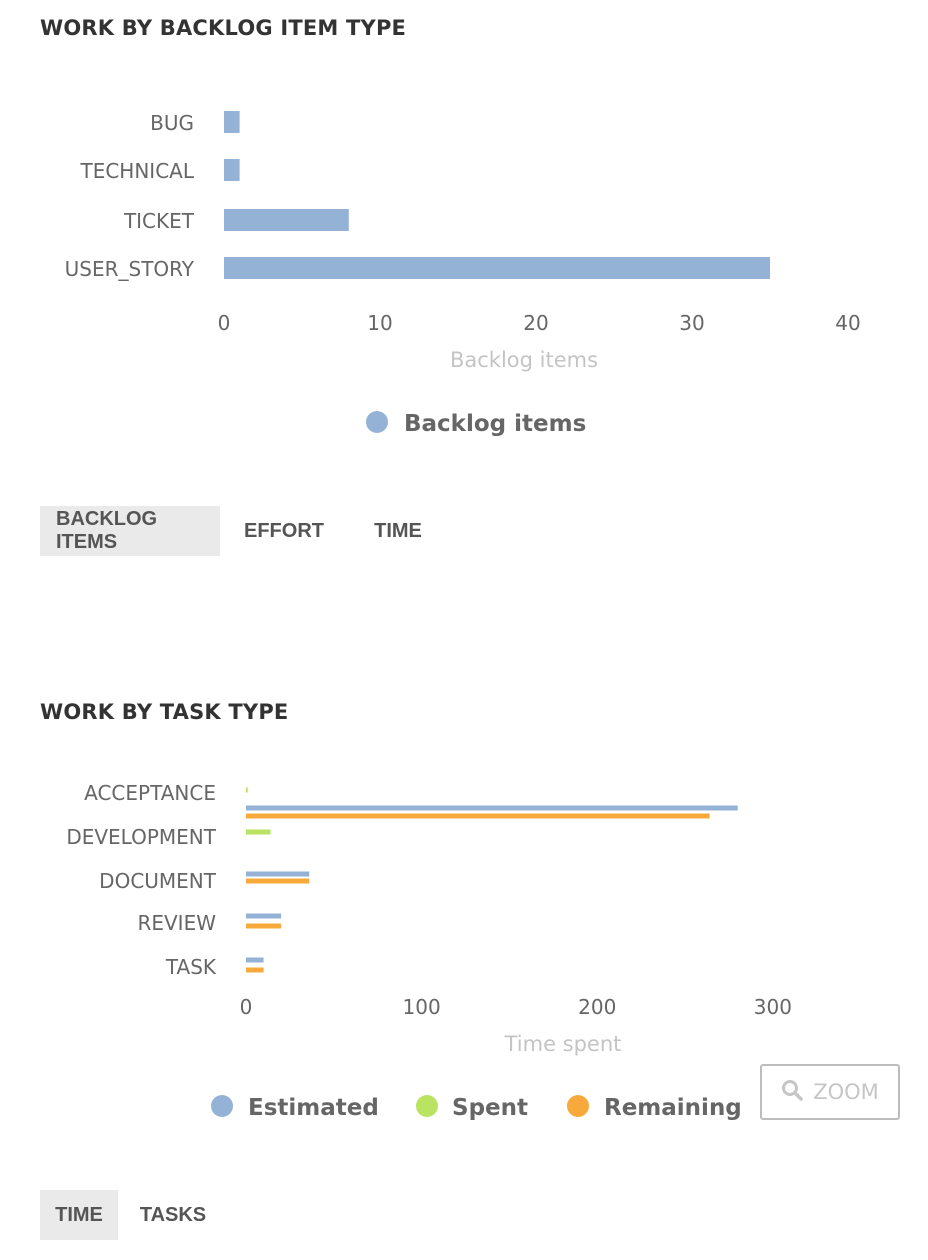 The width and height of the screenshot is (928, 1260). I want to click on category-label: TICKET, so click(159, 221).